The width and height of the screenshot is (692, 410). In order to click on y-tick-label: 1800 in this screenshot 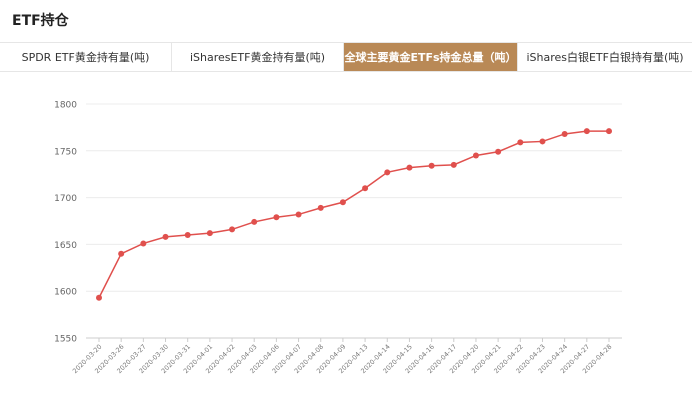, I will do `click(65, 106)`.